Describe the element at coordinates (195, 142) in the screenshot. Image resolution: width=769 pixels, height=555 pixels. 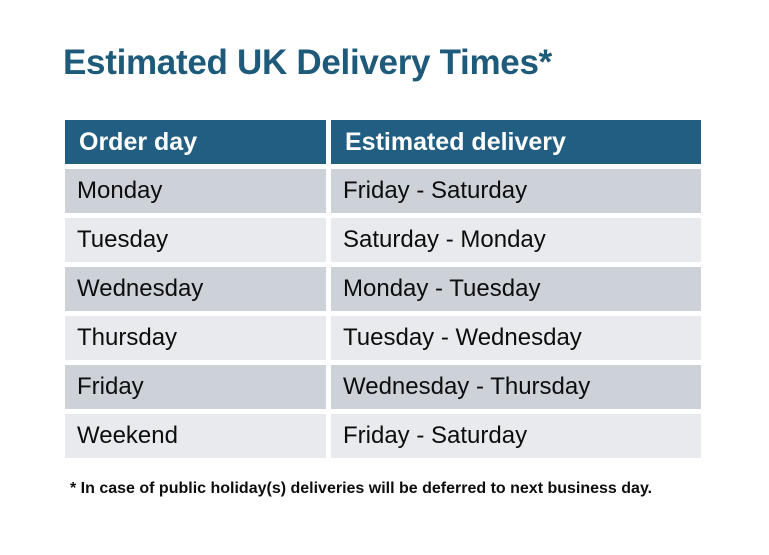
I see `column-header-order-day: Order day` at that location.